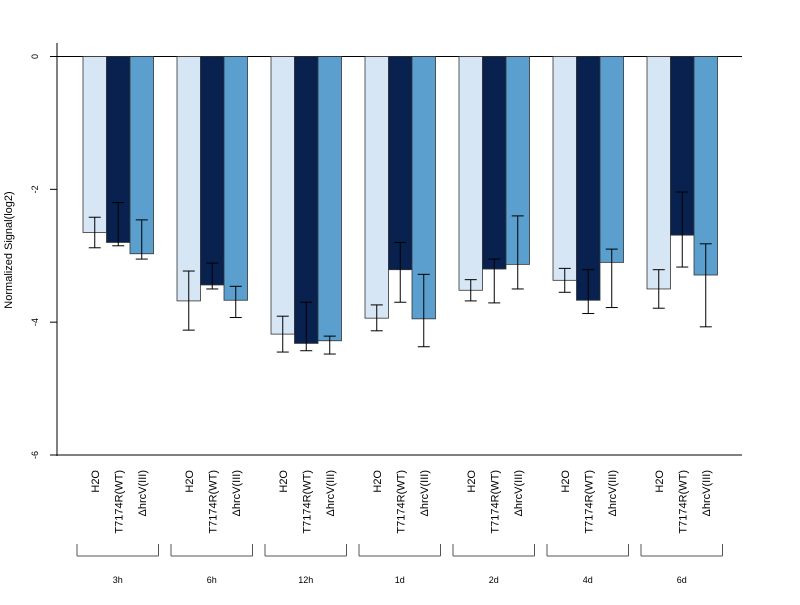  Describe the element at coordinates (35, 56) in the screenshot. I see `y-tick-label: 0` at that location.